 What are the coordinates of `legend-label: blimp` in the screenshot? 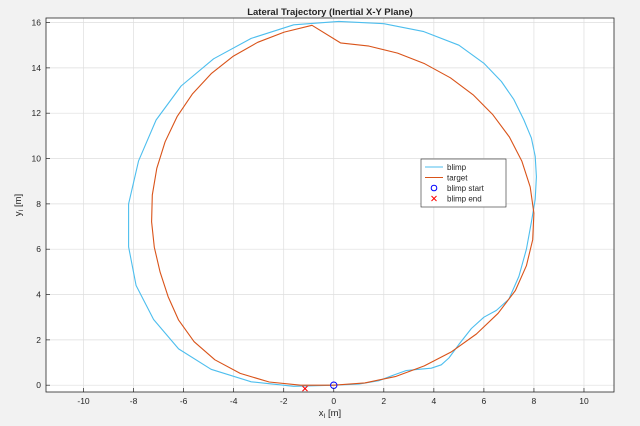 It's located at (457, 167).